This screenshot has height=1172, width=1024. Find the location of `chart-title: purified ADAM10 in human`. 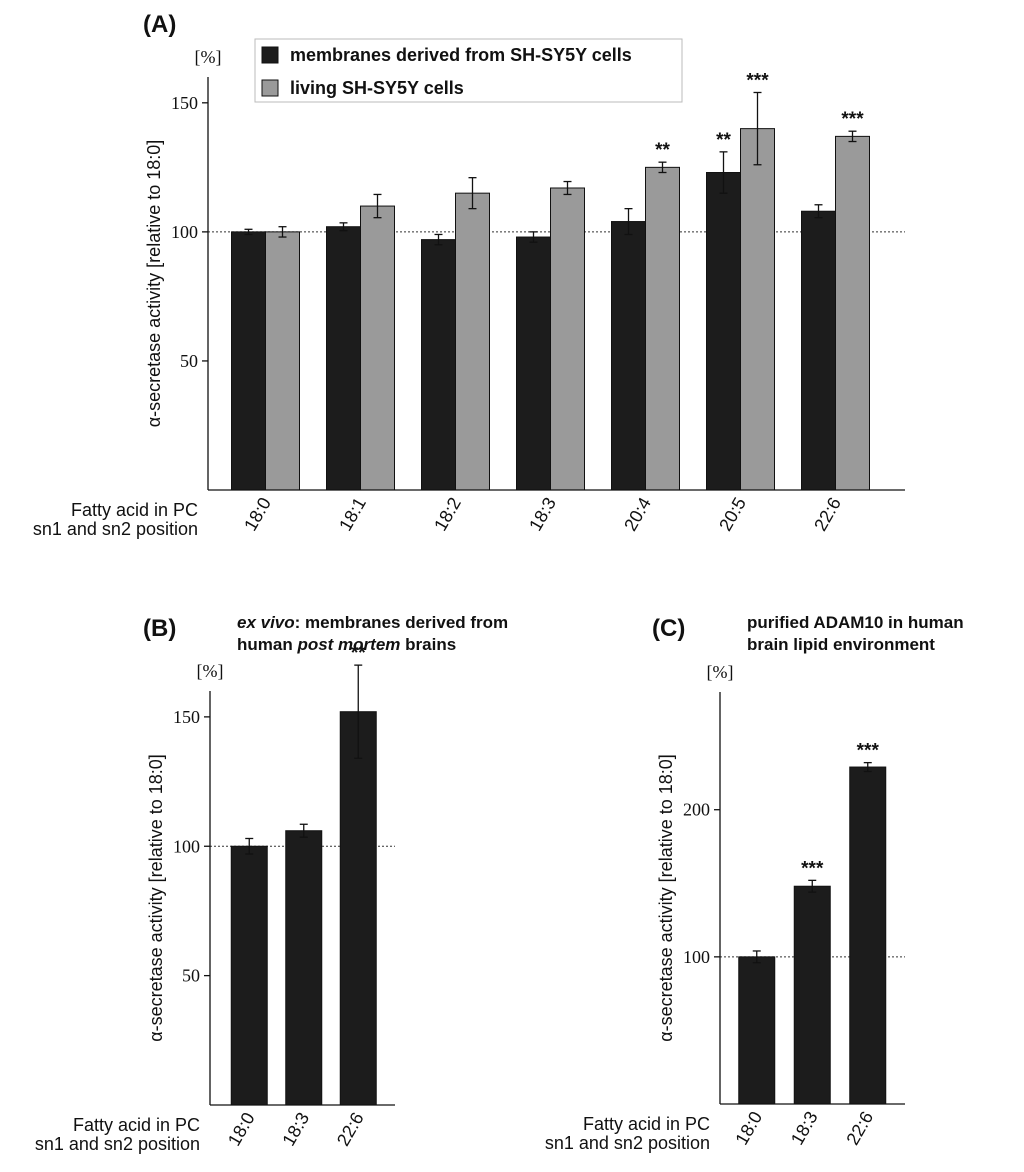

chart-title: purified ADAM10 in human is located at coordinates (855, 622).